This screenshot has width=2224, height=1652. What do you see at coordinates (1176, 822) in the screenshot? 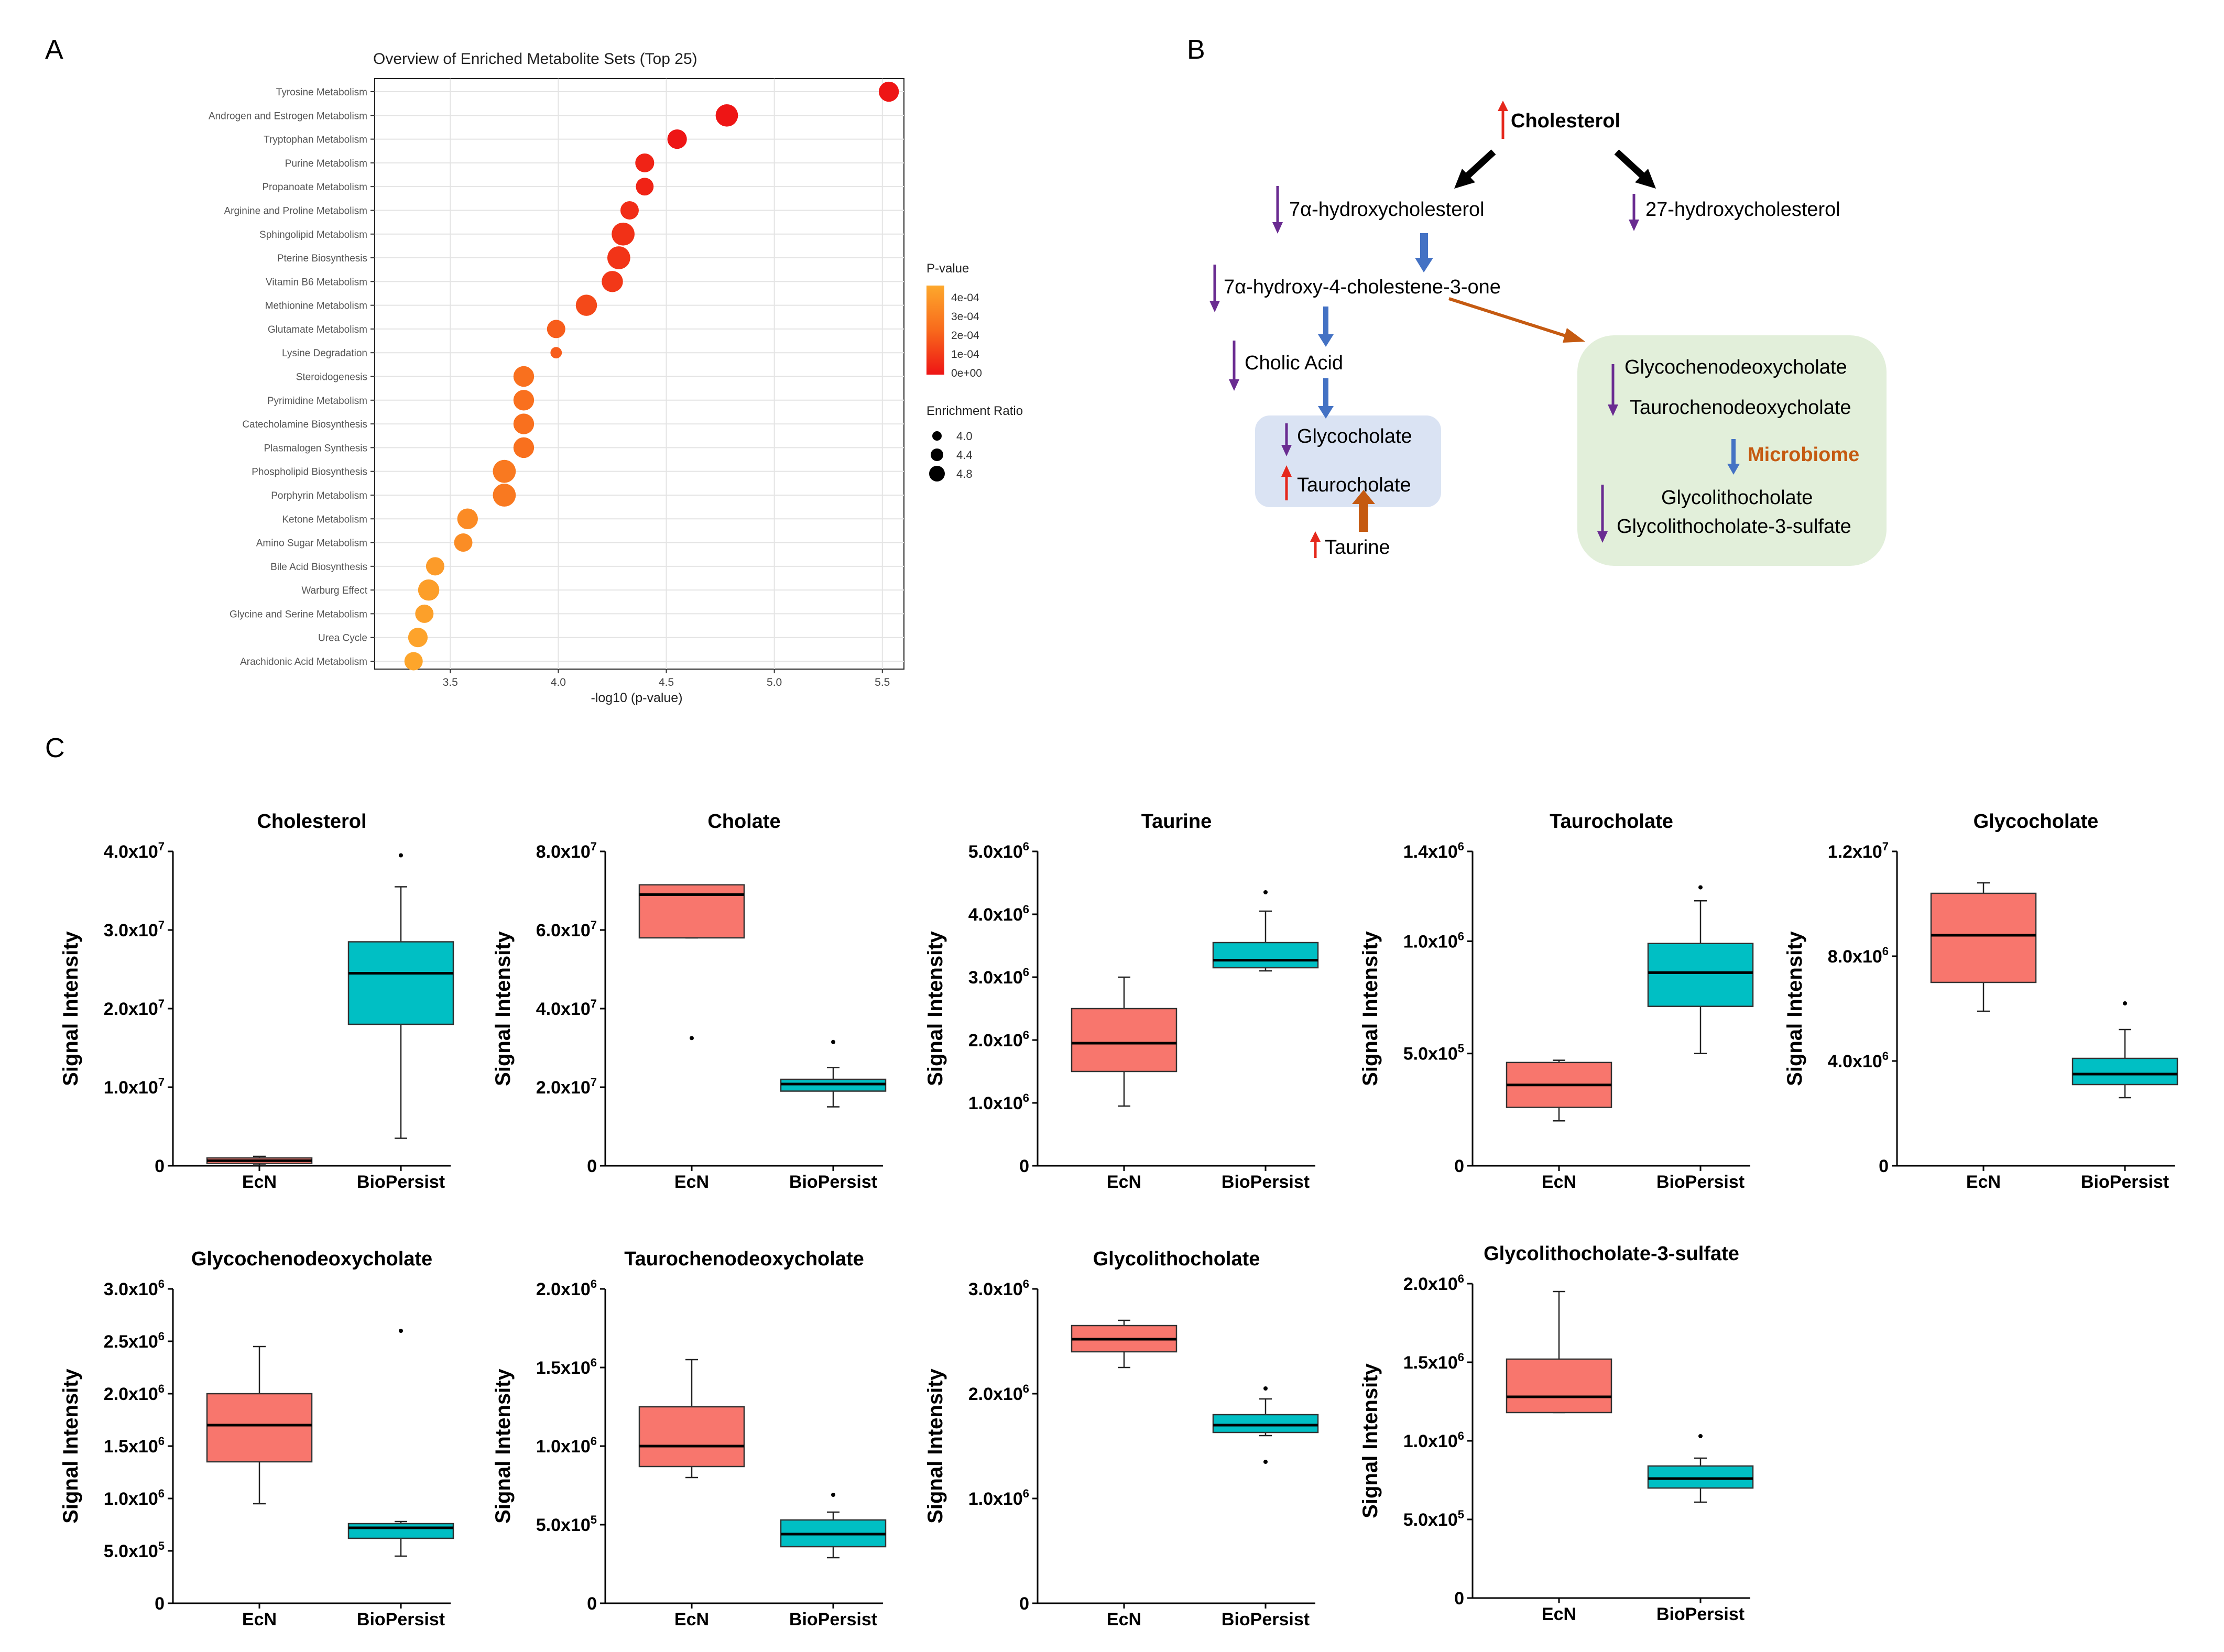
I see `box-plot-title: Taurine` at bounding box center [1176, 822].